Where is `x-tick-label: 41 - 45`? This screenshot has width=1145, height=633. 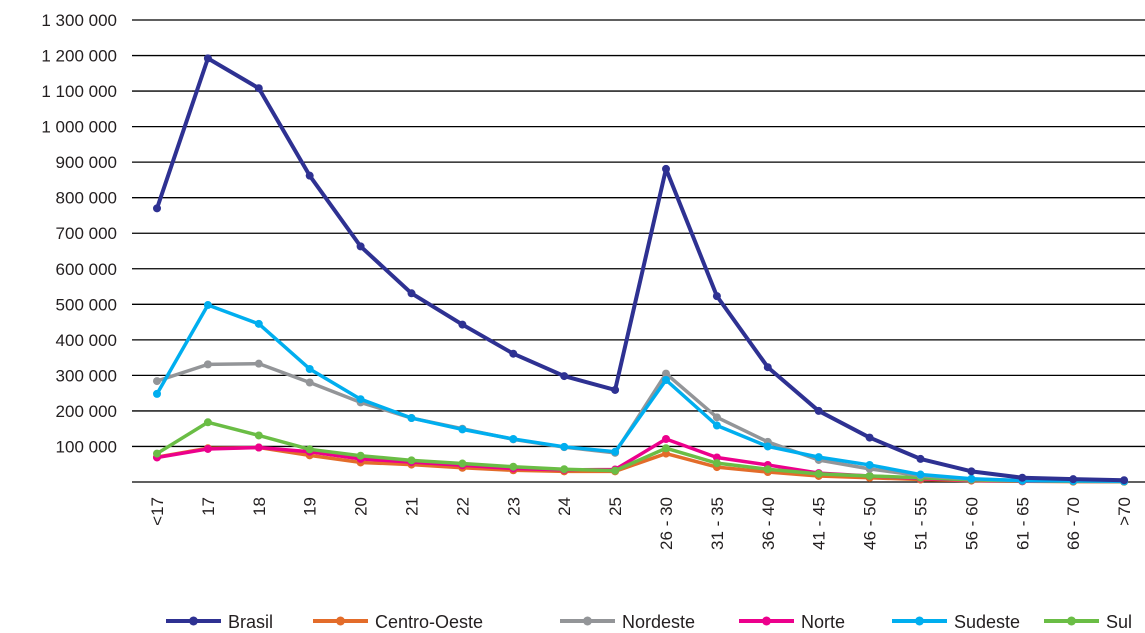
x-tick-label: 41 - 45 is located at coordinates (819, 523).